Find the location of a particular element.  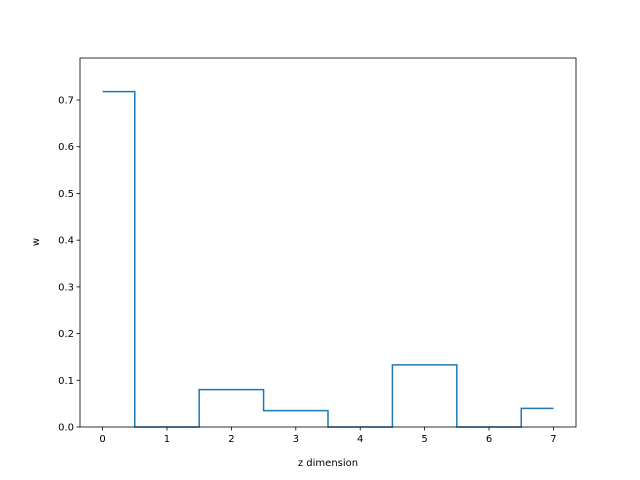

y-tick-label: 0.1 is located at coordinates (66, 381).